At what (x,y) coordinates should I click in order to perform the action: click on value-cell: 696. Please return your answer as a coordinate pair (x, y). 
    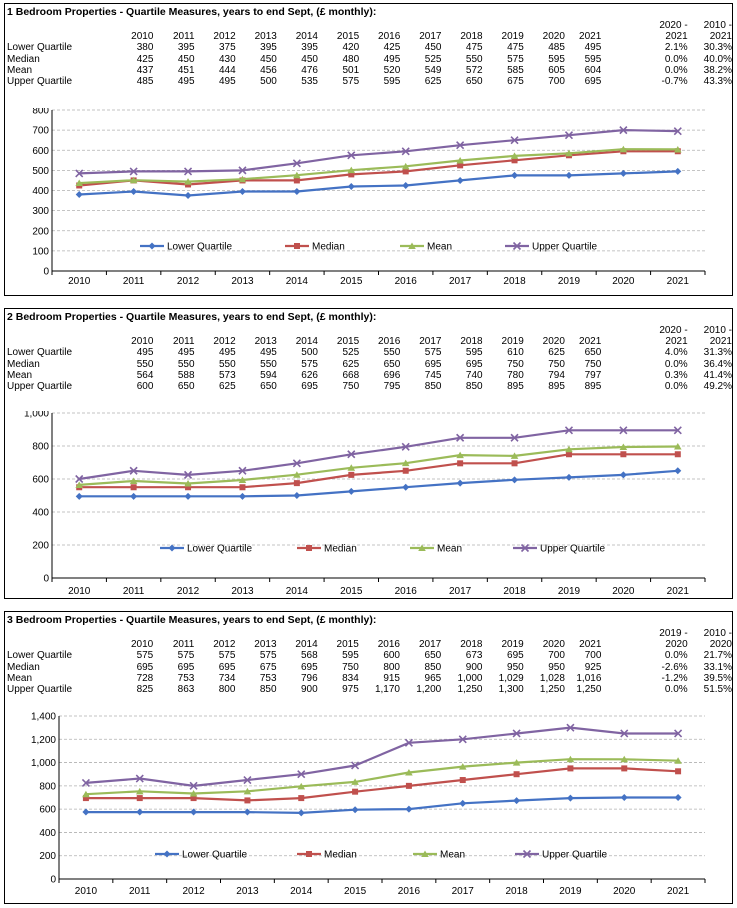
    Looking at the image, I should click on (392, 375).